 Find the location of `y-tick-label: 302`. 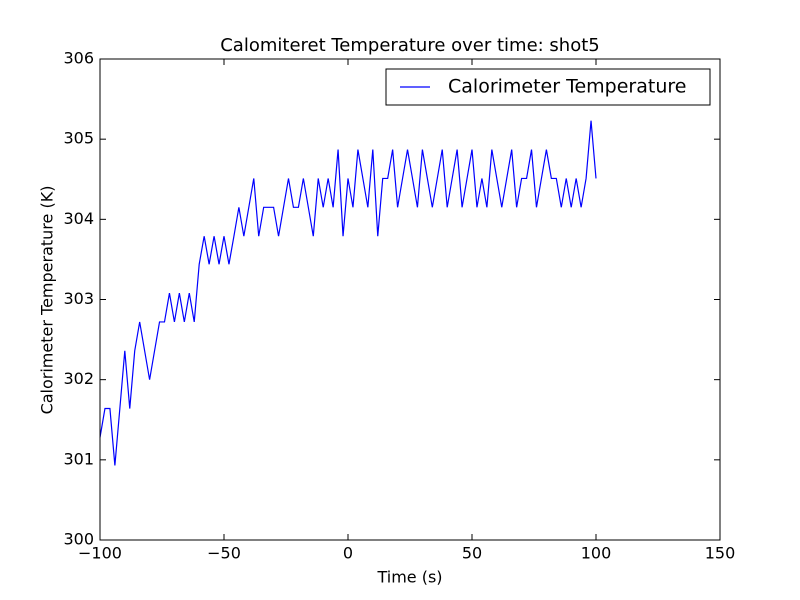

y-tick-label: 302 is located at coordinates (78, 378).